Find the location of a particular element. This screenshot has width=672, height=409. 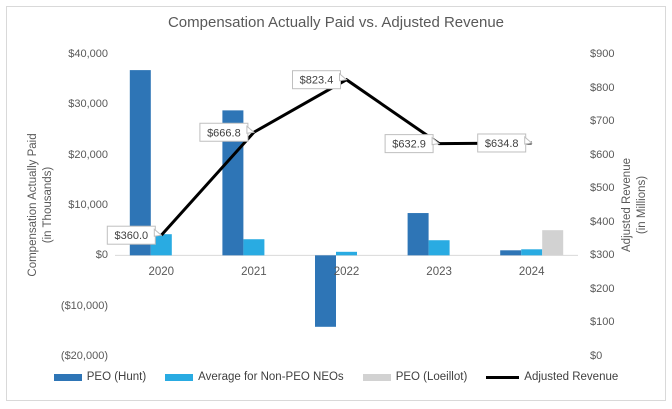

left-axis-tick-3: $10,000 is located at coordinates (88, 205).